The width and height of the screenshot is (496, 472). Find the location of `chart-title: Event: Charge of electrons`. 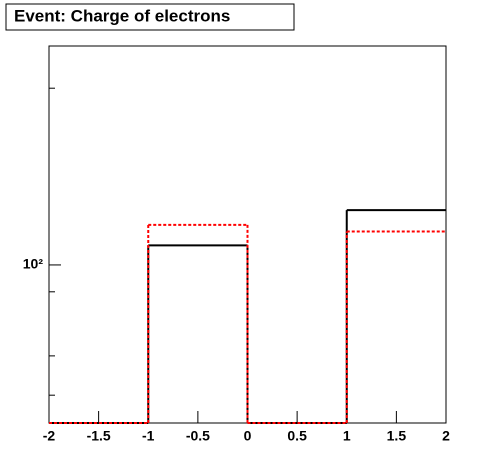

chart-title: Event: Charge of electrons is located at coordinates (122, 15).